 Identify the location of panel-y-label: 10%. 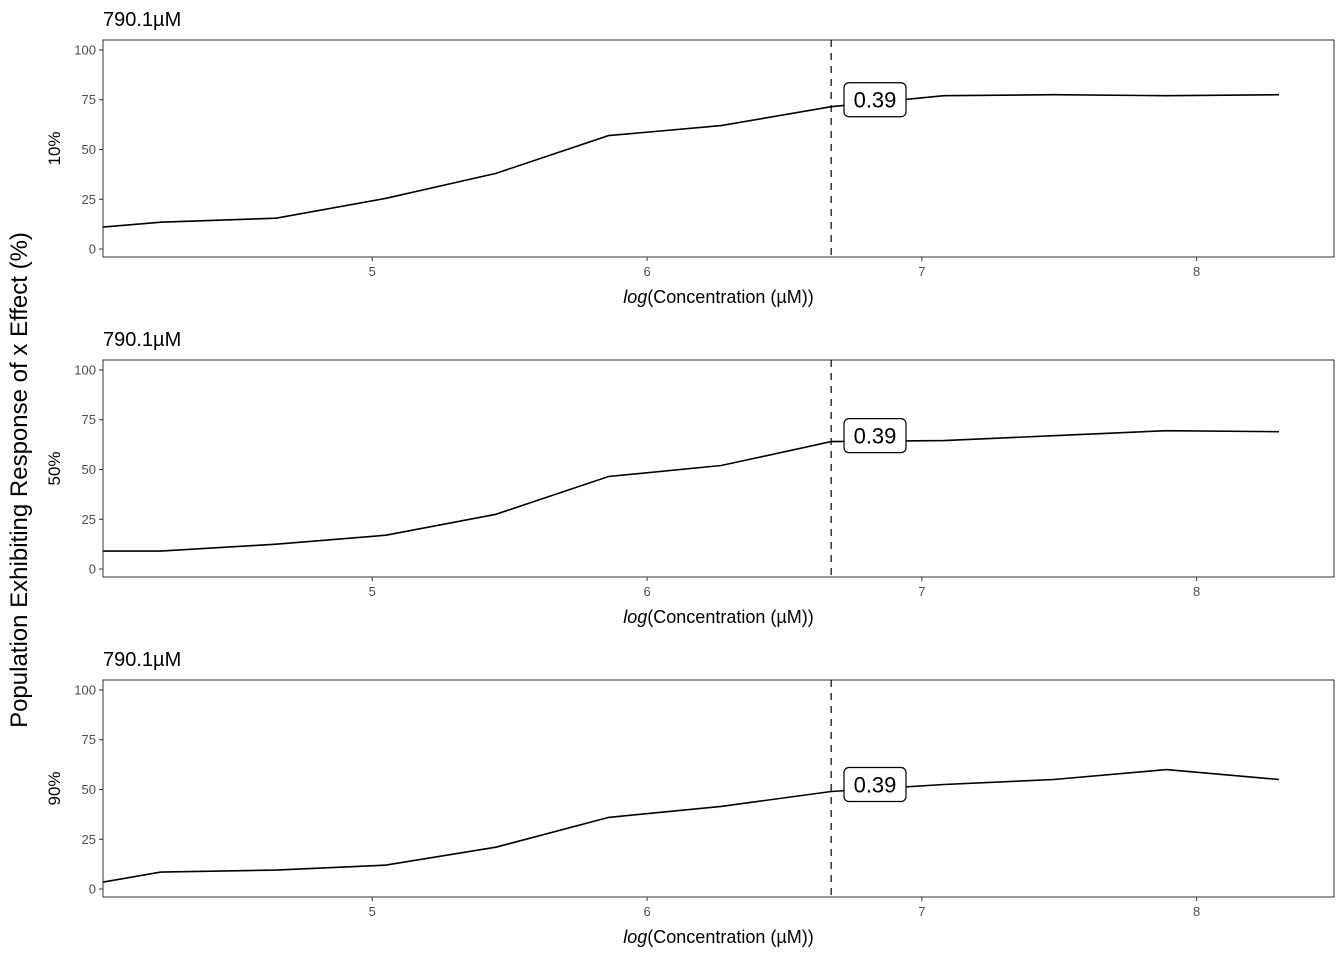
(54, 148).